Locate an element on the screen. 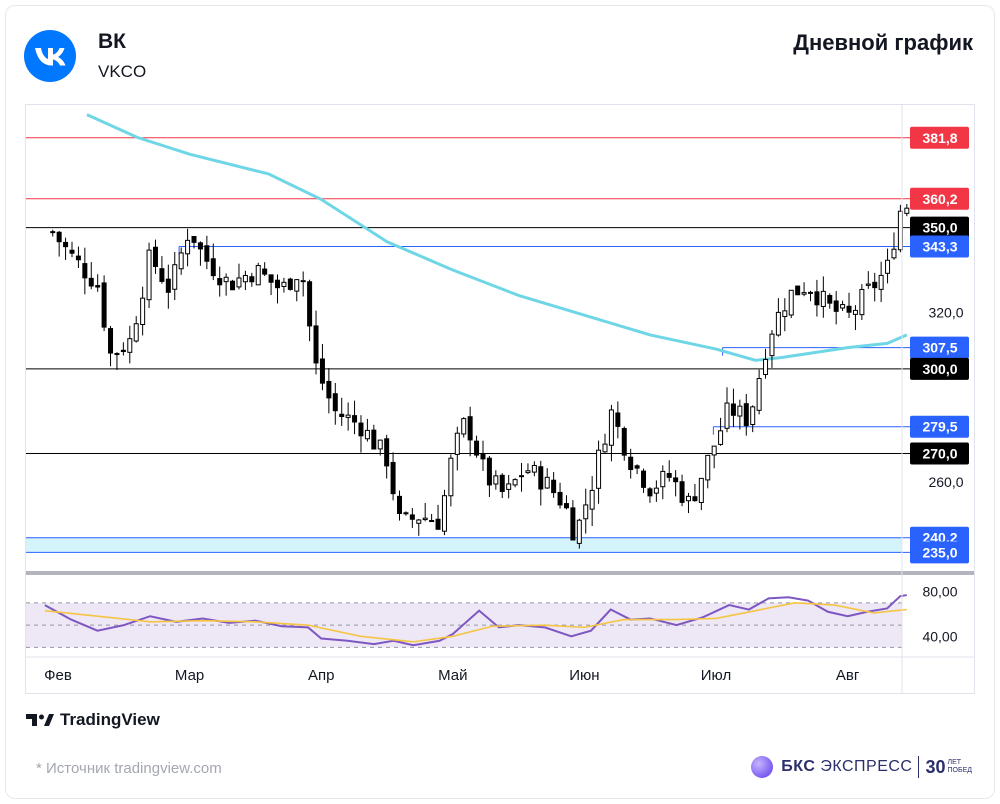 The width and height of the screenshot is (1000, 804). bcs-separator is located at coordinates (919, 767).